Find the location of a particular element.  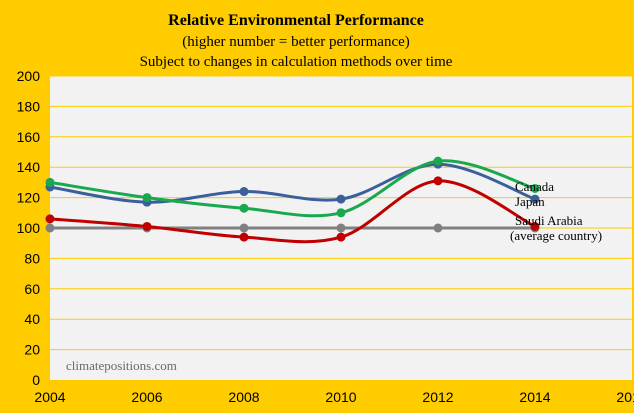

x-tick-label: 2004 is located at coordinates (49, 397).